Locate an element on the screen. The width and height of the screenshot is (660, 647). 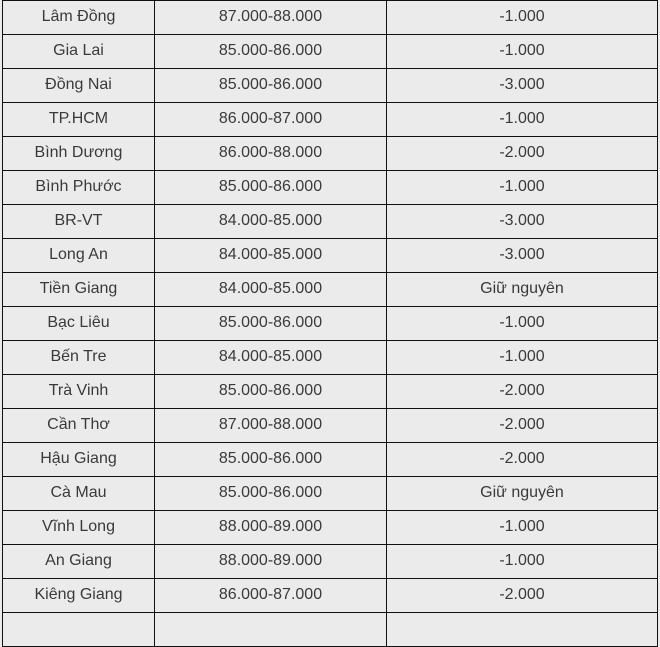
table-row: Bạc Liêu 85.000-86.000 -1.000 is located at coordinates (330, 323).